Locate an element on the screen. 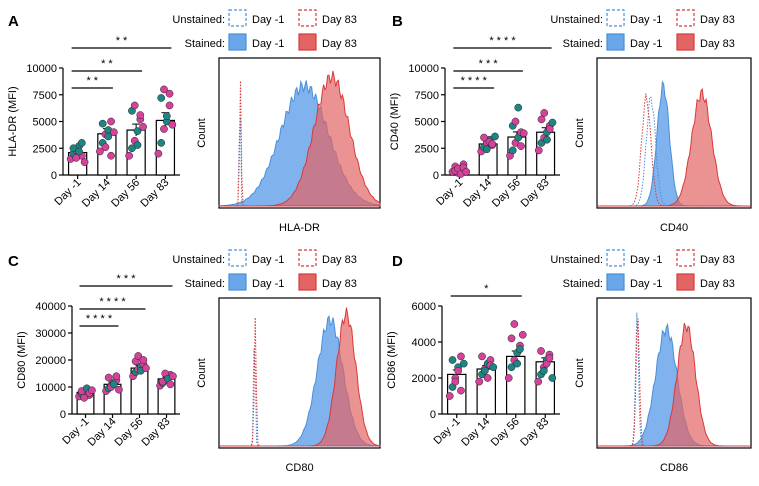 Image resolution: width=759 pixels, height=486 pixels. legend-swatch-stained-day83 is located at coordinates (685, 42).